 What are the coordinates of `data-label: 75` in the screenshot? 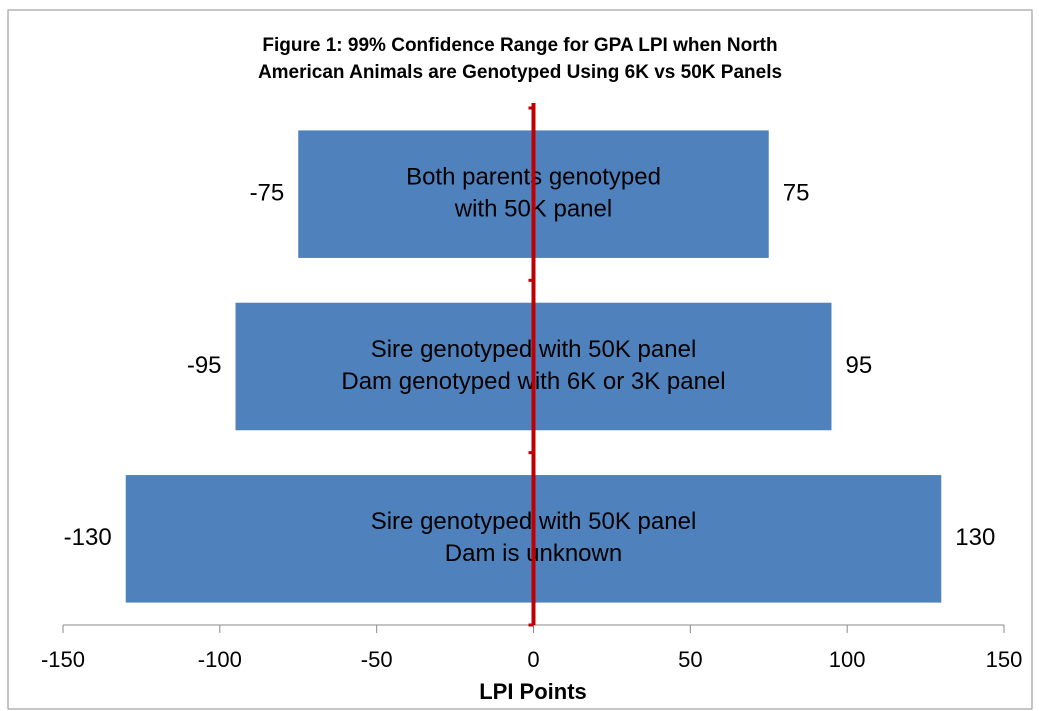 It's located at (796, 193).